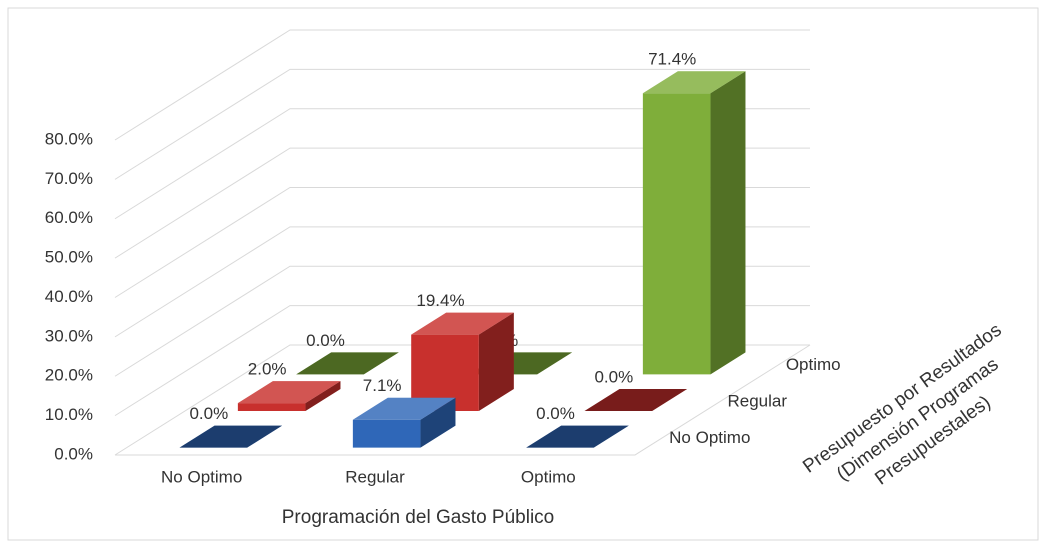 The image size is (1045, 544). What do you see at coordinates (382, 385) in the screenshot?
I see `value-label: 7.1%` at bounding box center [382, 385].